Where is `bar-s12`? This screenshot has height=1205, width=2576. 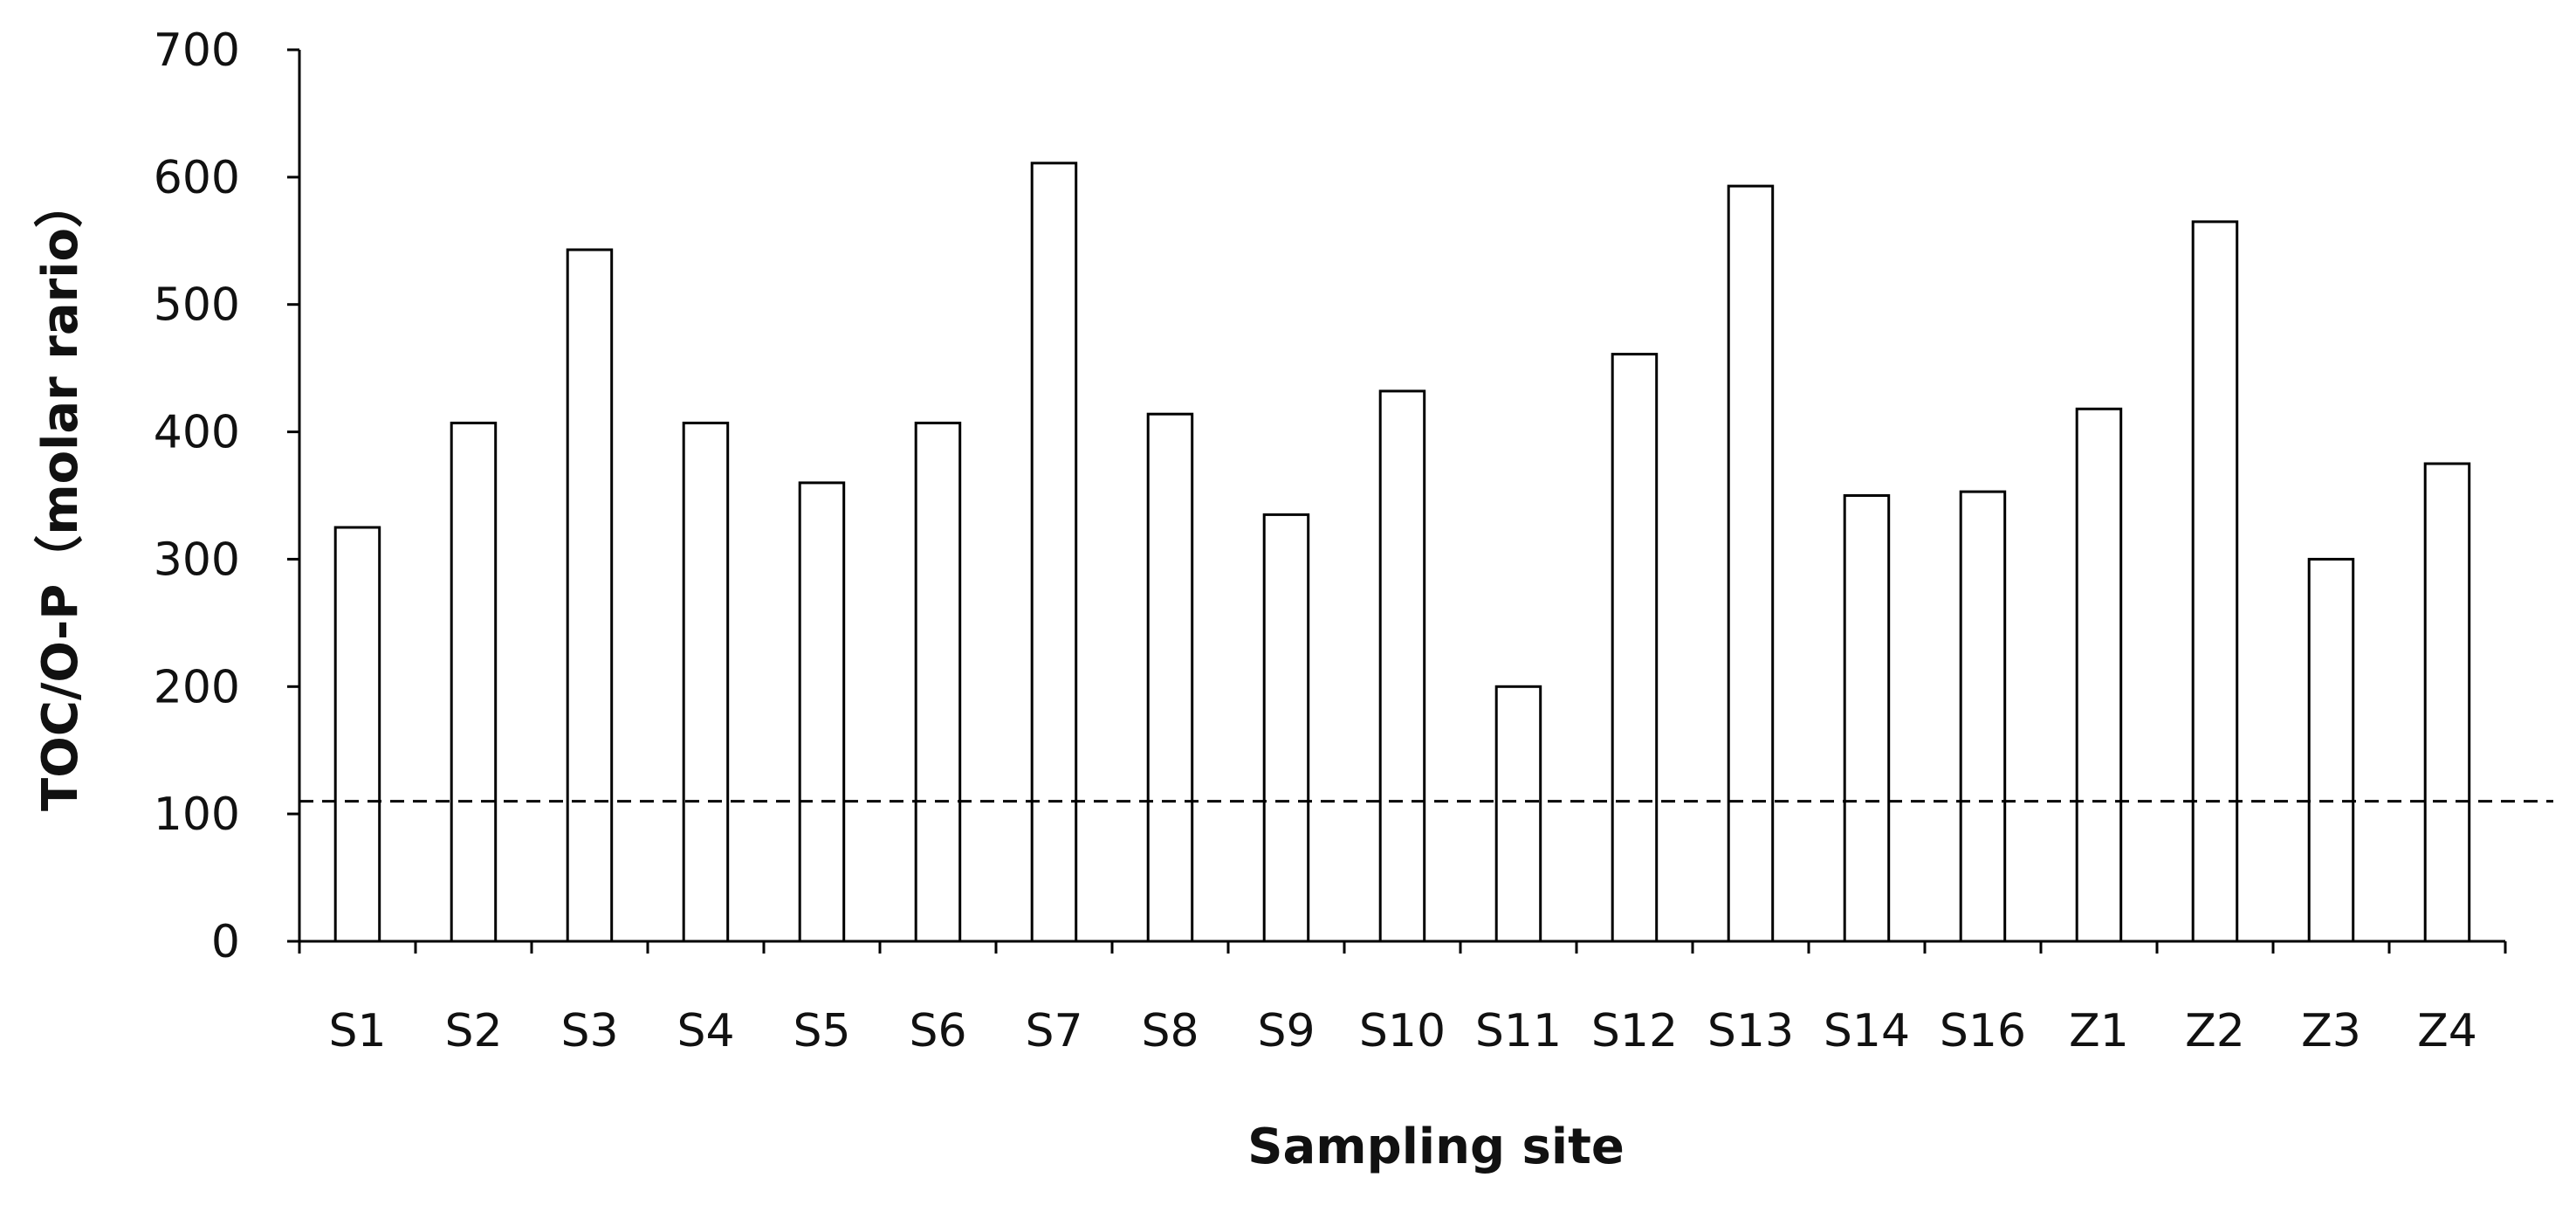 bar-s12 is located at coordinates (1635, 648).